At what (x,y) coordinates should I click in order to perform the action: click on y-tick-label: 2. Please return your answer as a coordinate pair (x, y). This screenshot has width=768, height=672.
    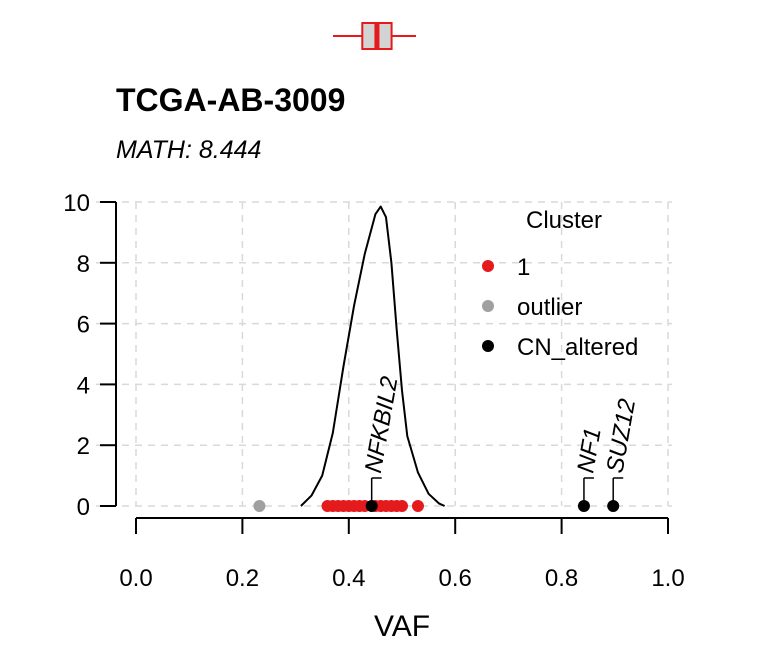
    Looking at the image, I should click on (83, 446).